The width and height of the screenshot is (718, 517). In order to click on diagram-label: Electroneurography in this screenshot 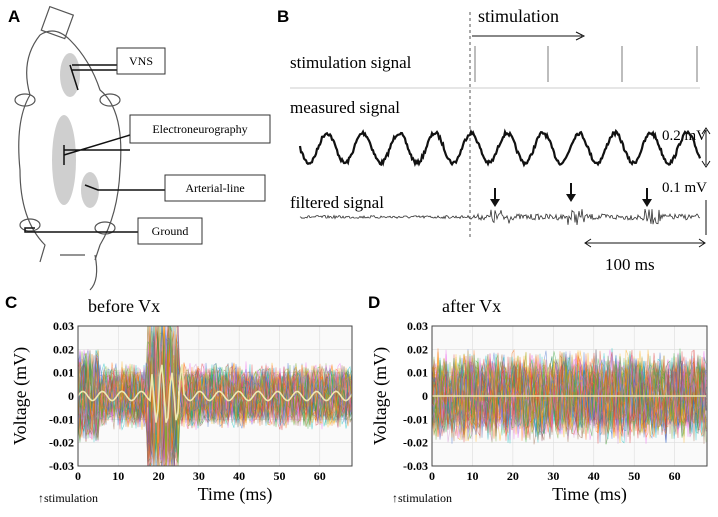, I will do `click(199, 129)`.